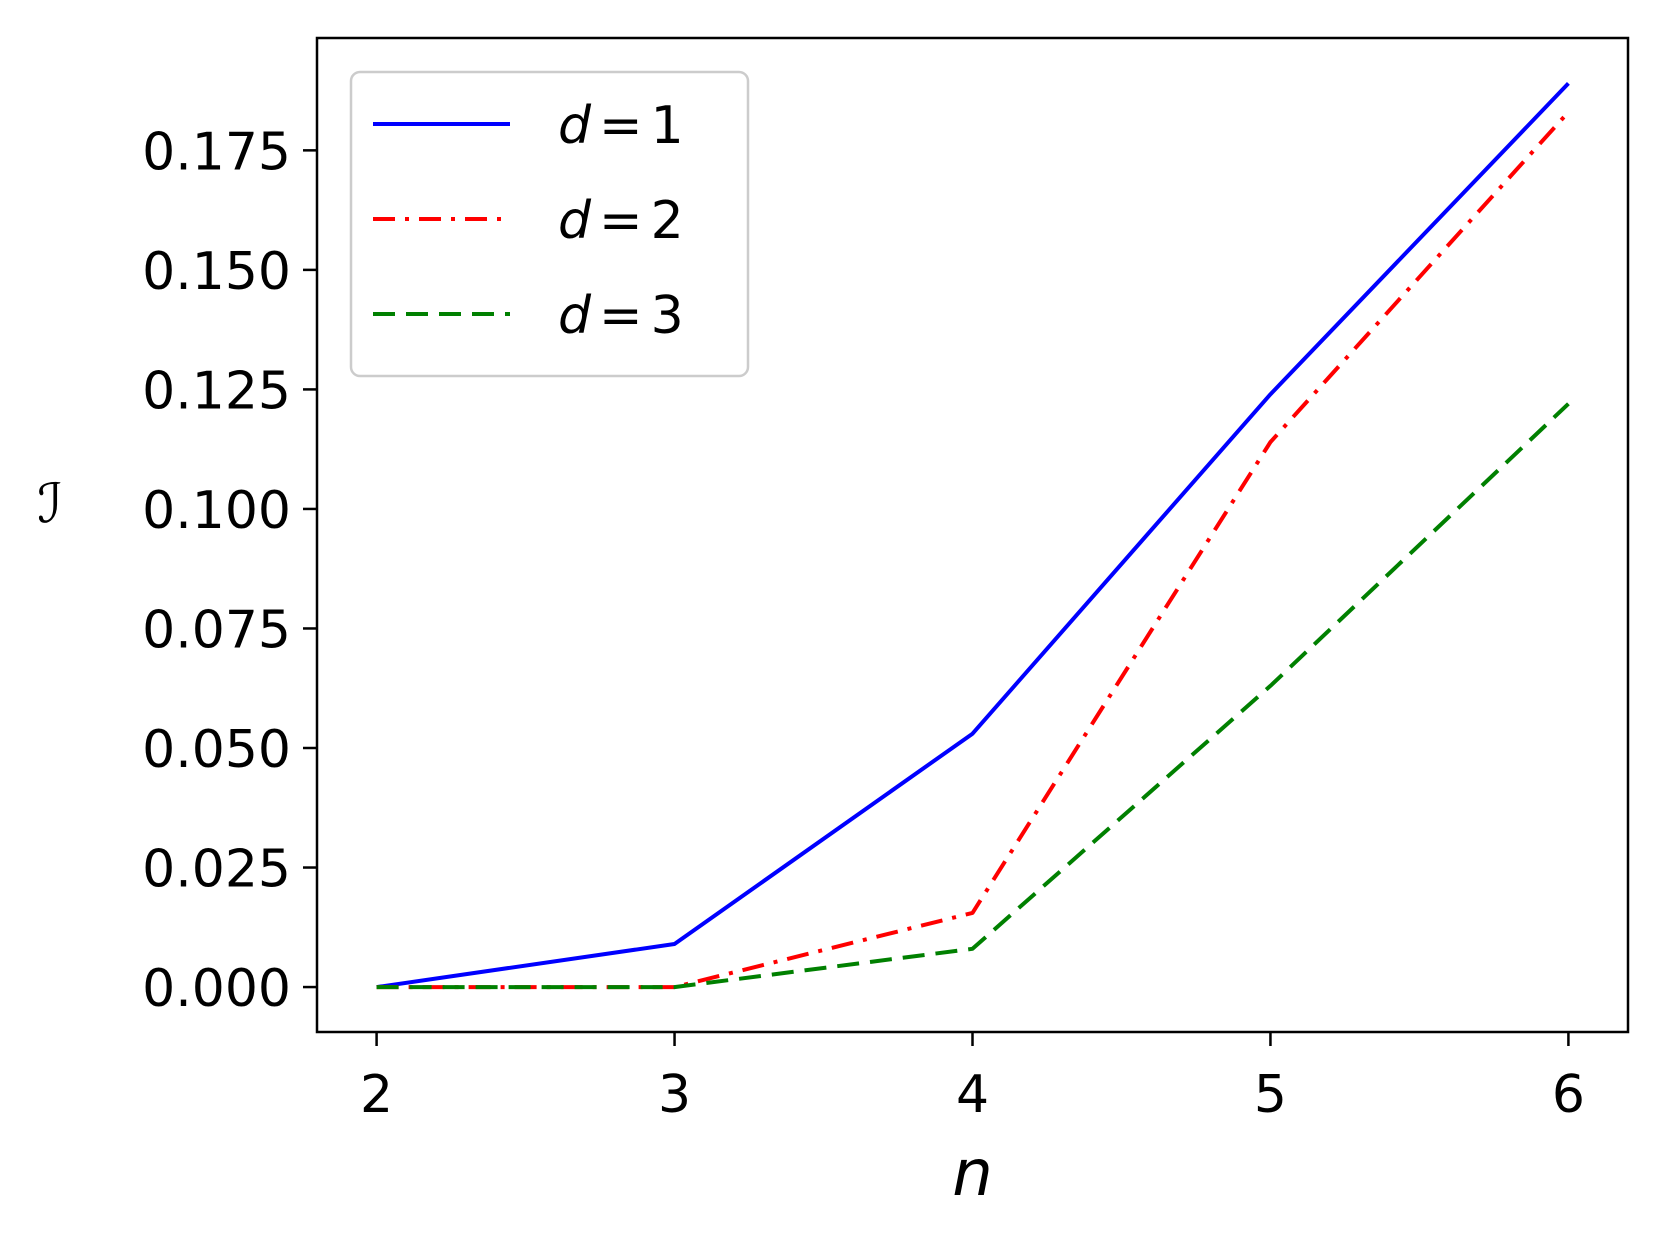  I want to click on legend-label-3: d = 3, so click(621, 316).